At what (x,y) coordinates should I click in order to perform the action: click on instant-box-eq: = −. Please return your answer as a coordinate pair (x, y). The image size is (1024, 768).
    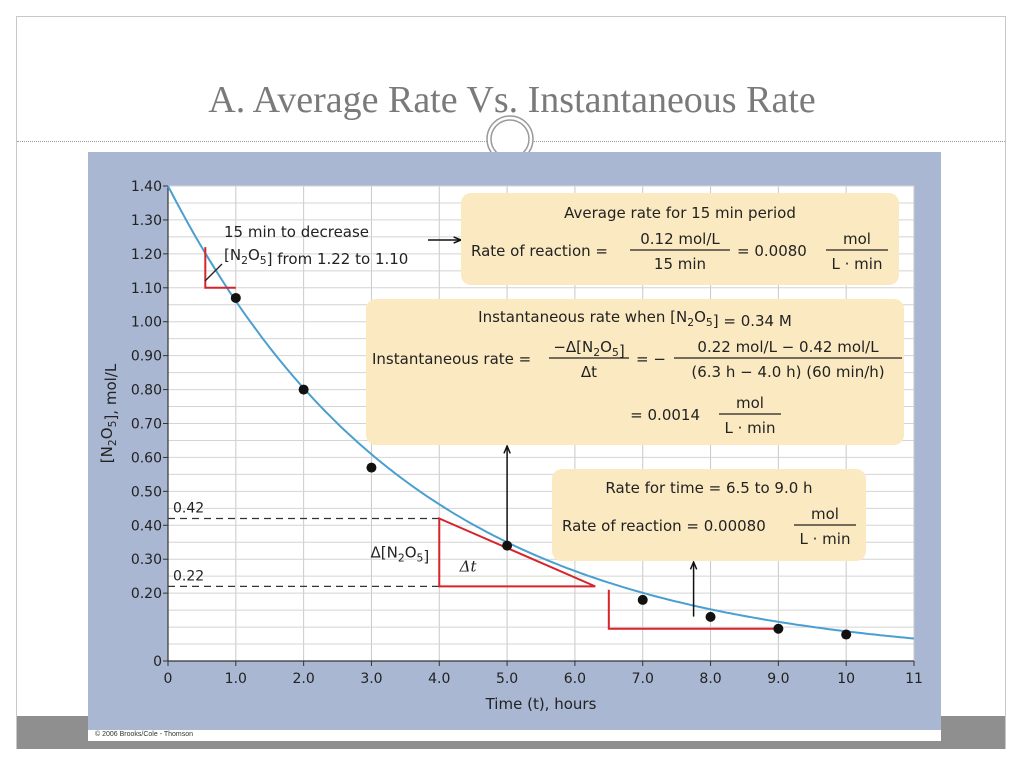
    Looking at the image, I should click on (651, 359).